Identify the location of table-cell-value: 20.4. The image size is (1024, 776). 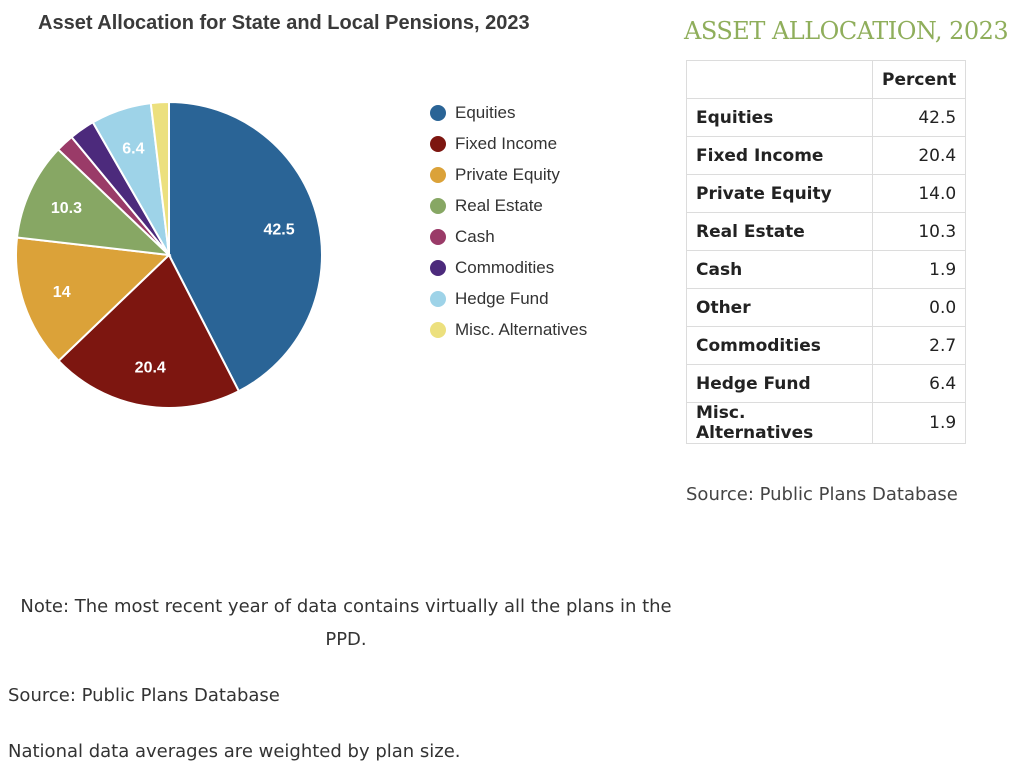
(919, 155).